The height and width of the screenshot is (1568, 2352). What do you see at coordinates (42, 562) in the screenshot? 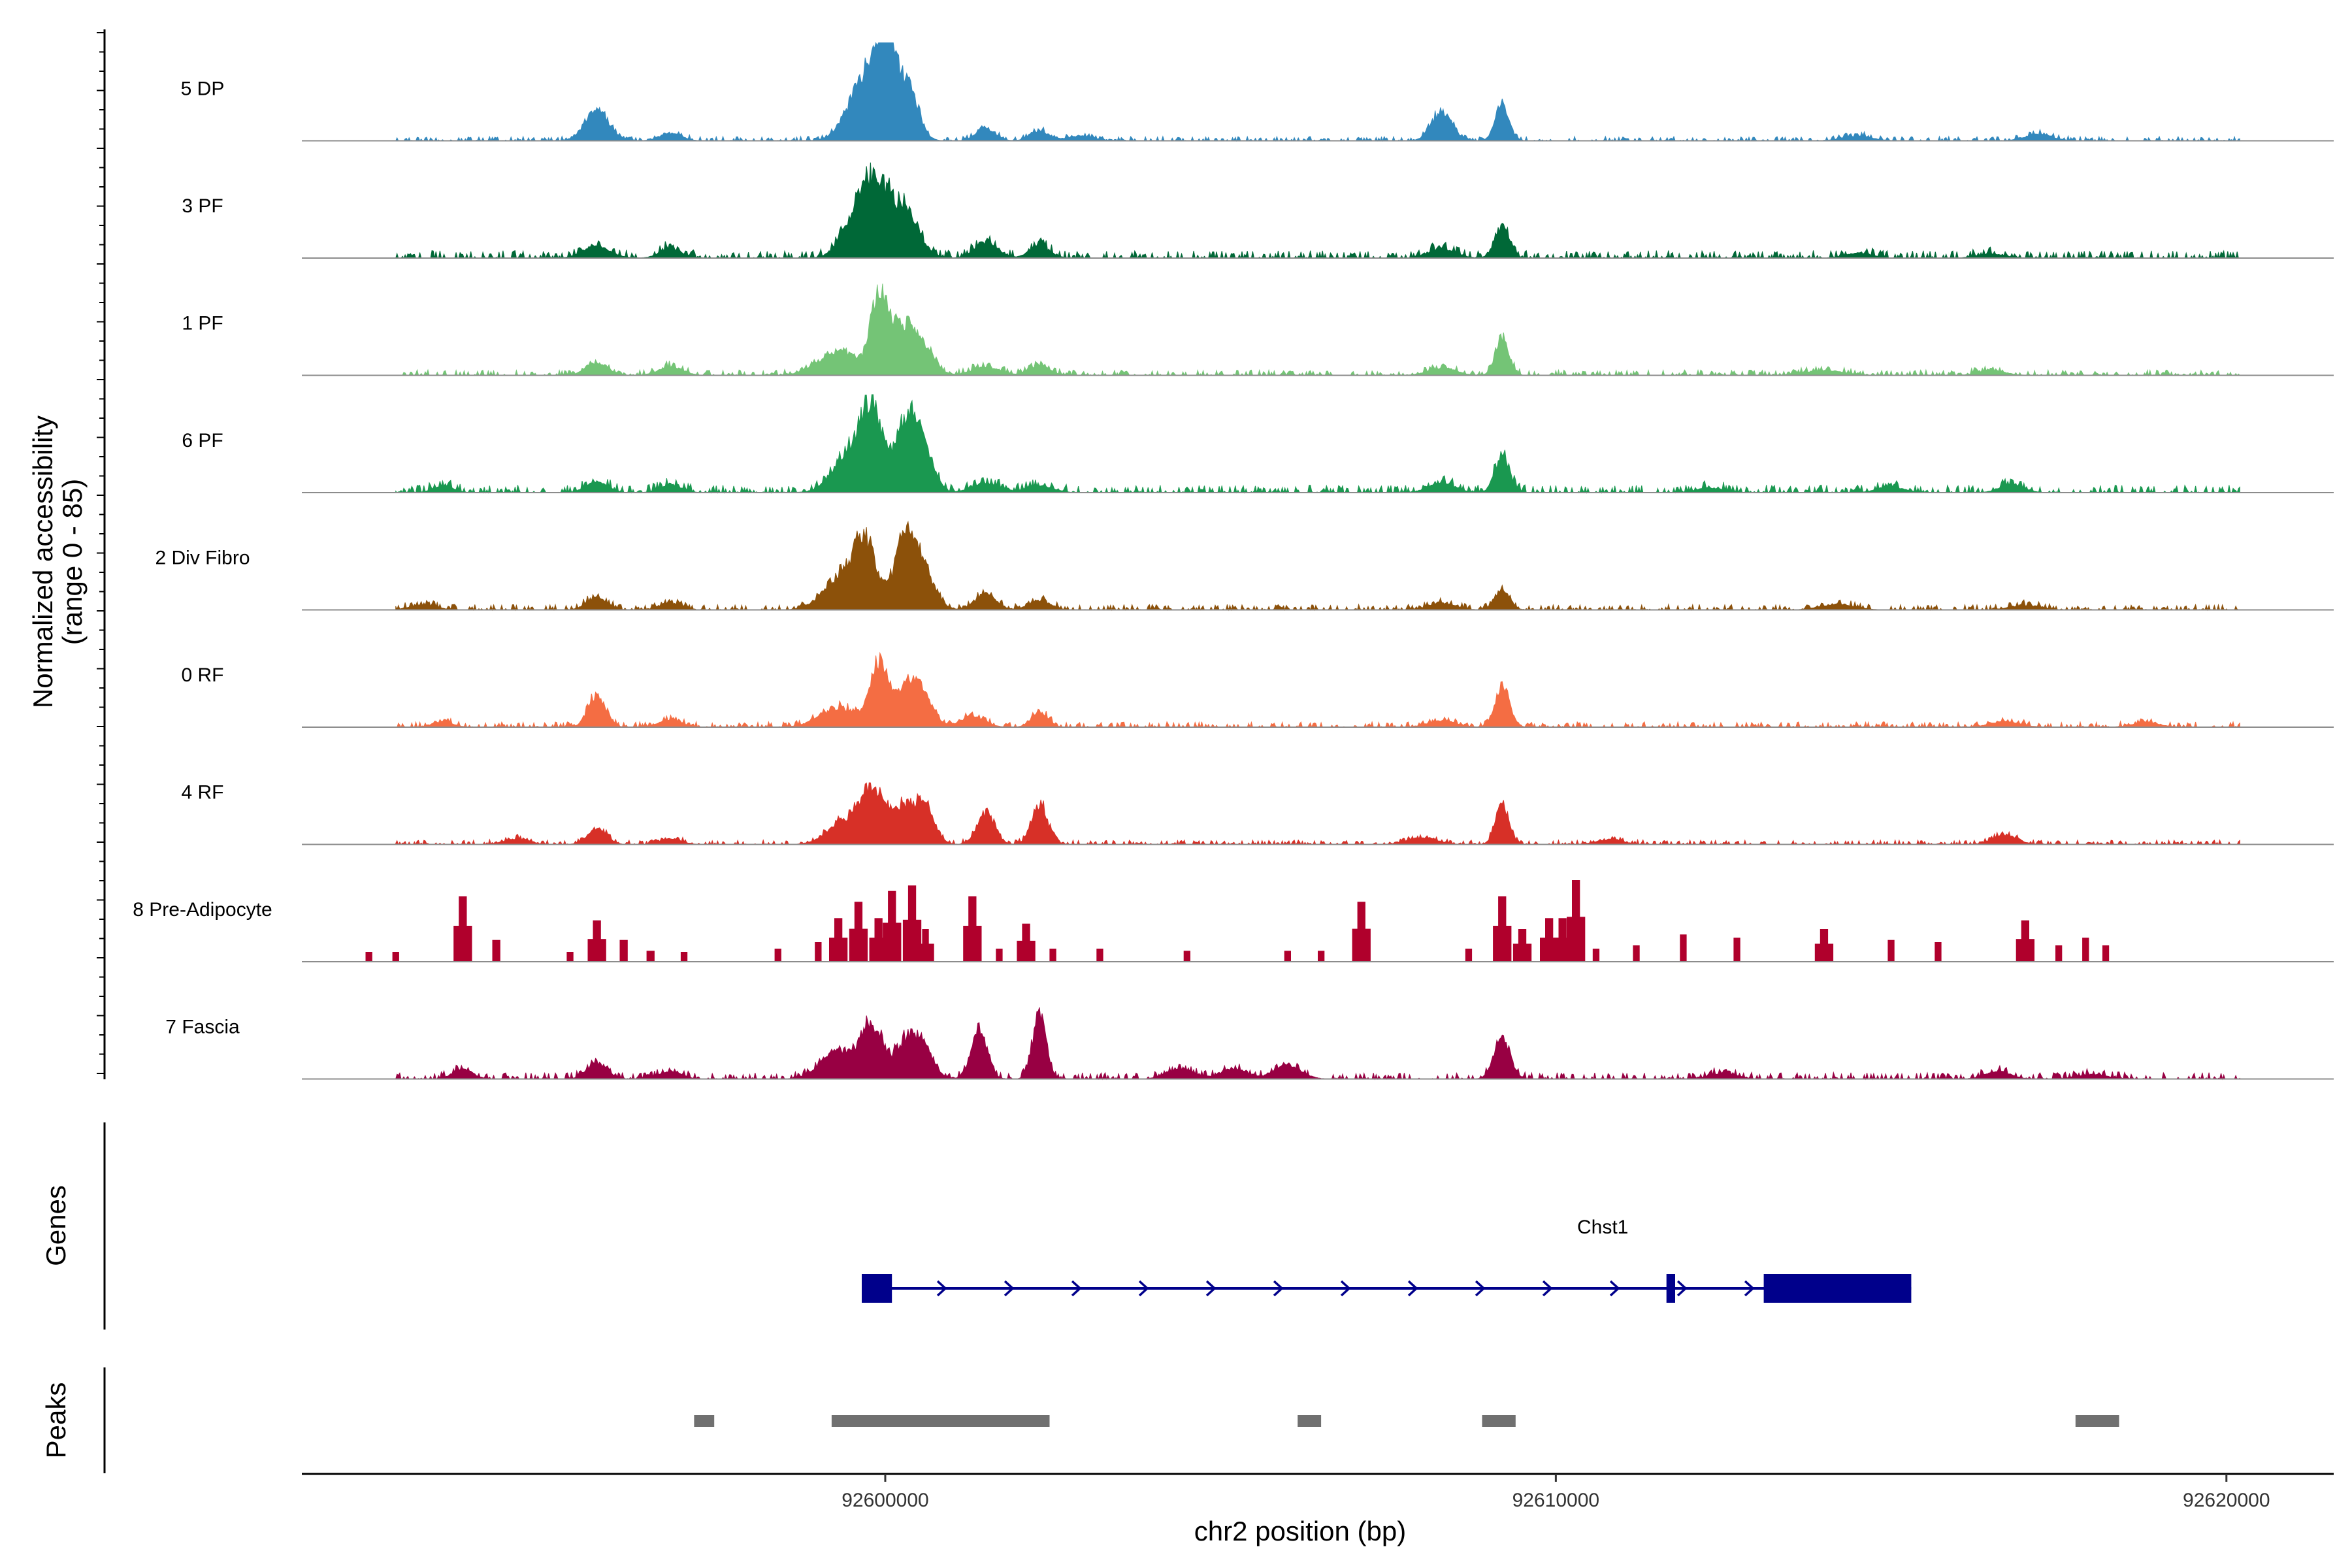
I see `y-axis-title: Normalized accessibility` at bounding box center [42, 562].